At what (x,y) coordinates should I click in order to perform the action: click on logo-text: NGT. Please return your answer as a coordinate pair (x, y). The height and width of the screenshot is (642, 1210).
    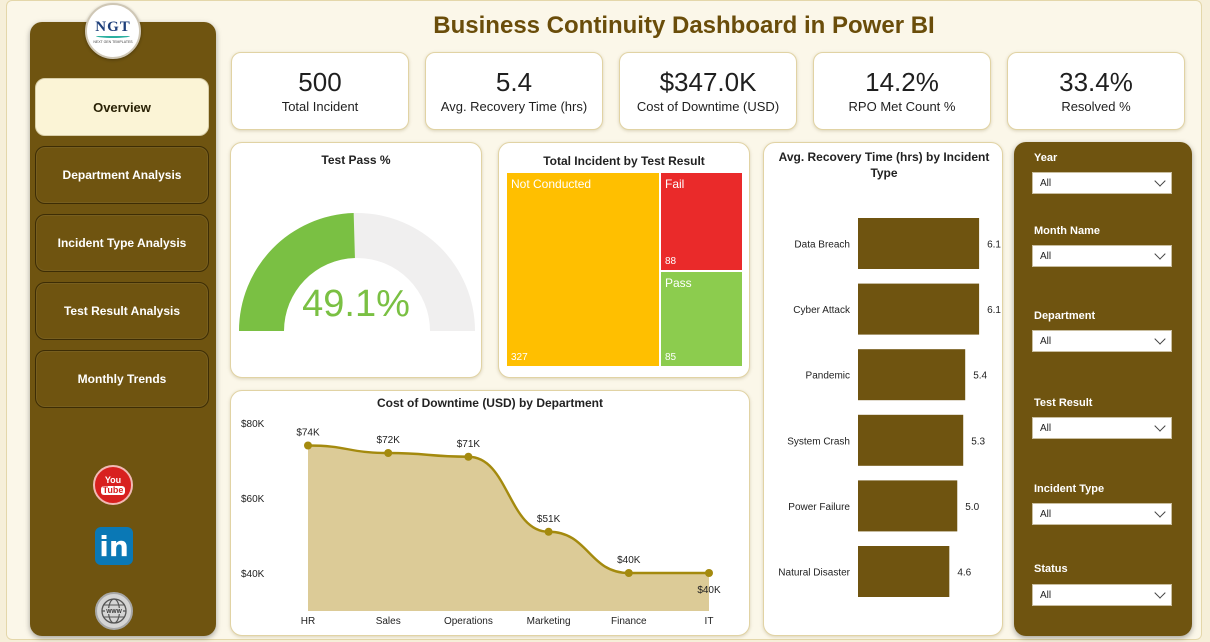
    Looking at the image, I should click on (113, 26).